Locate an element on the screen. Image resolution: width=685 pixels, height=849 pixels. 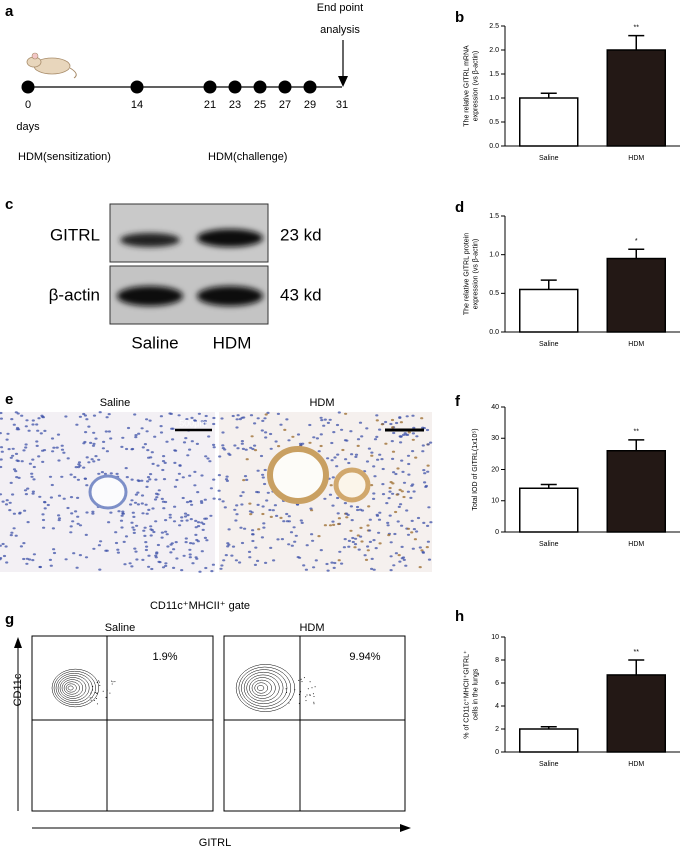
blot-lane: HDM is located at coordinates (232, 342).